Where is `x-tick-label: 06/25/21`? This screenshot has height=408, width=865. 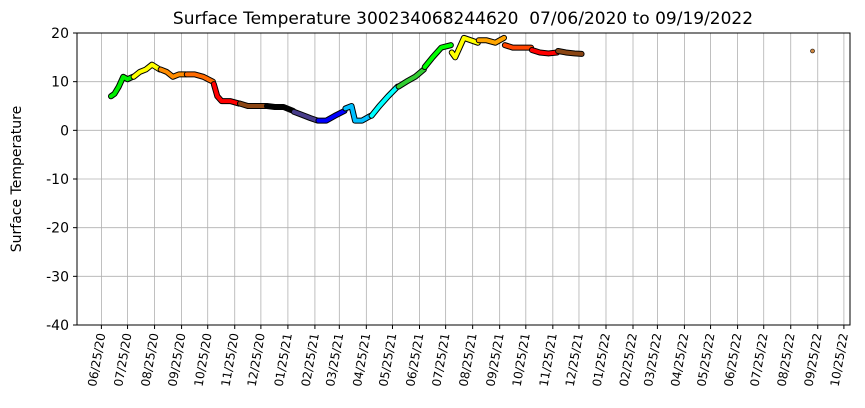 x-tick-label: 06/25/21 is located at coordinates (414, 360).